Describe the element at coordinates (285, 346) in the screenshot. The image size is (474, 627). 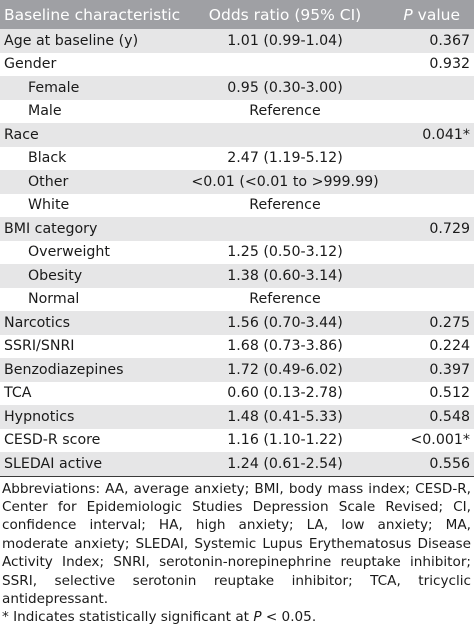
I see `row-odds-ratio: 1.68 (0.73-3.86)` at that location.